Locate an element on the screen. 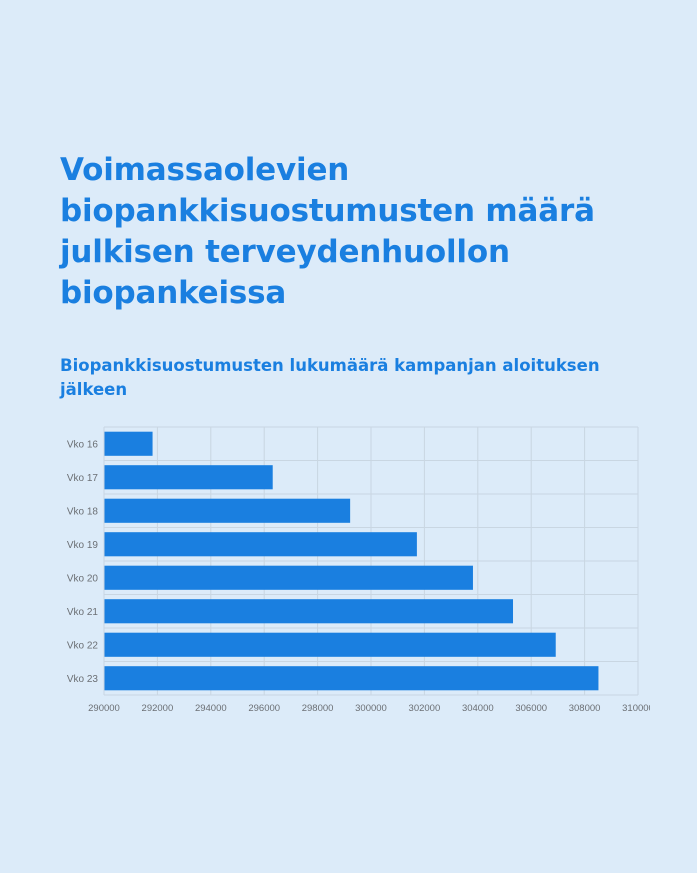 The height and width of the screenshot is (873, 697). x-tick-label: 306000 is located at coordinates (531, 708).